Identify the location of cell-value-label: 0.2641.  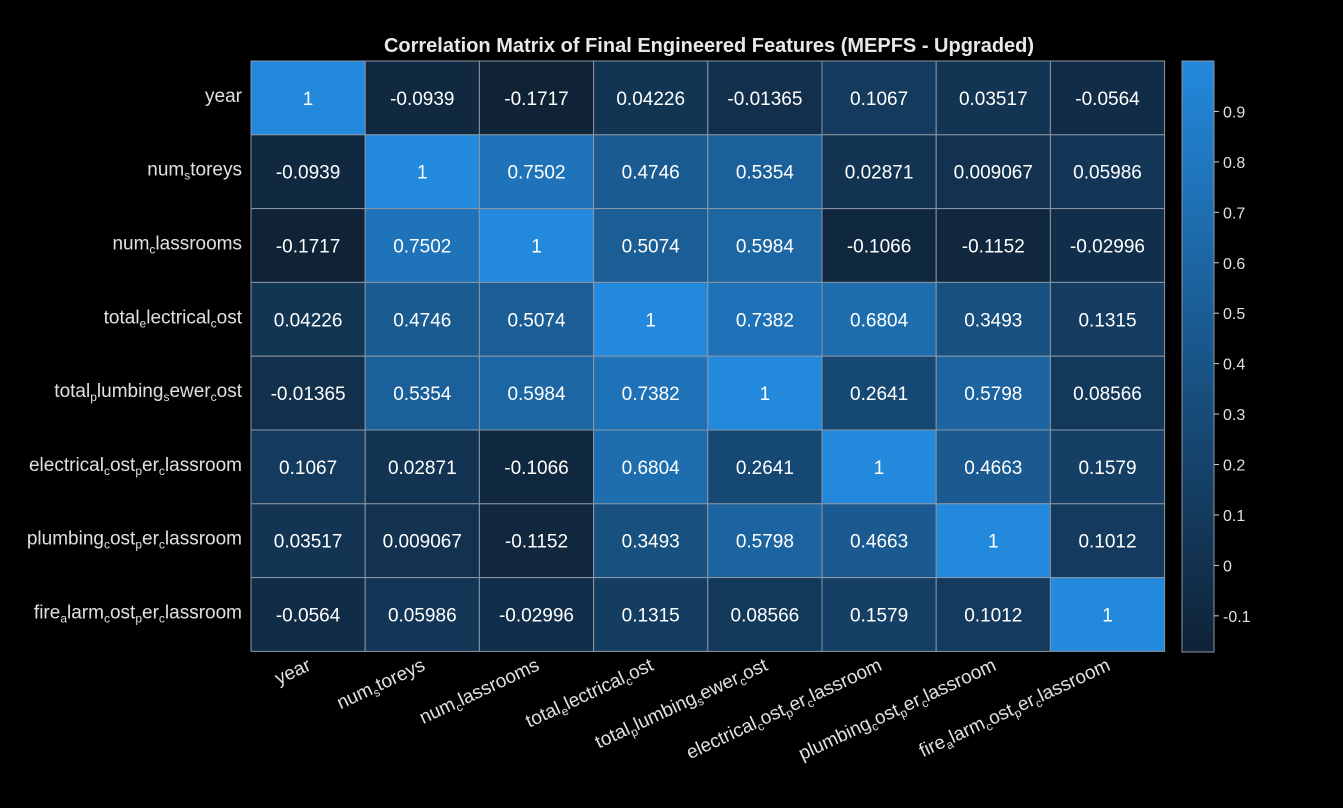
(879, 394).